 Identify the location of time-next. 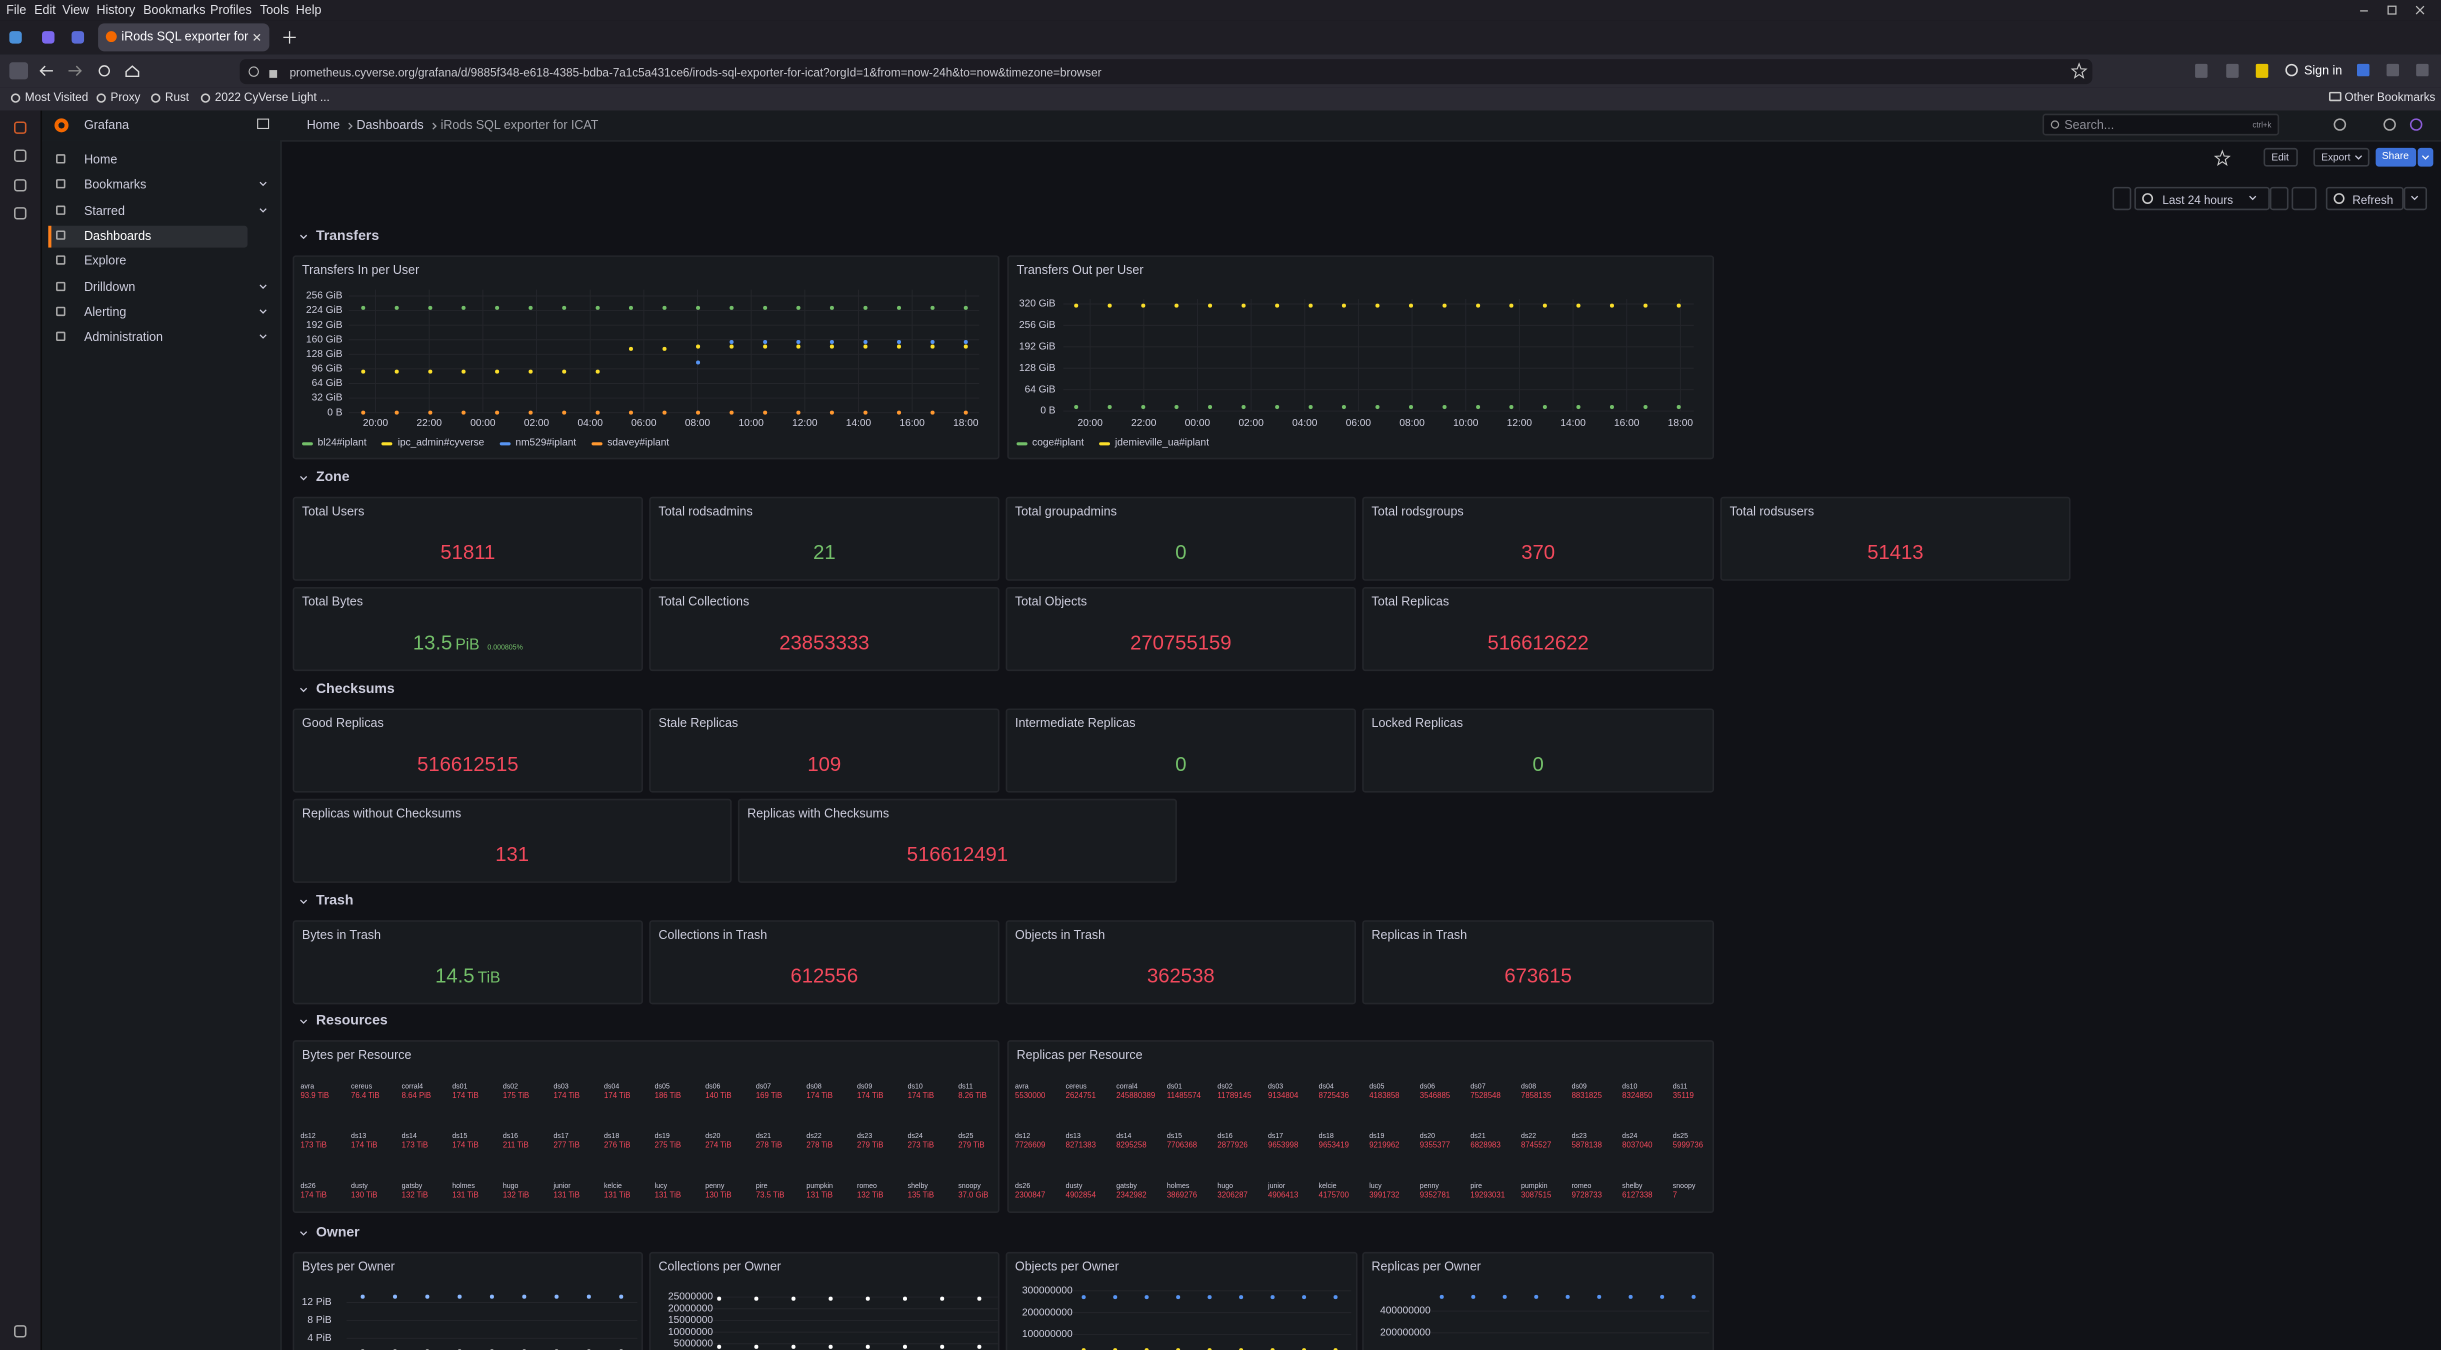
(2279, 198).